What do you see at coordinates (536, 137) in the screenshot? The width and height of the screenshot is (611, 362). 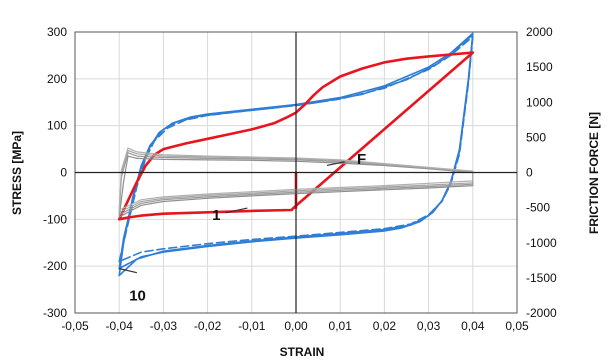 I see `y2-tick-label: 500` at bounding box center [536, 137].